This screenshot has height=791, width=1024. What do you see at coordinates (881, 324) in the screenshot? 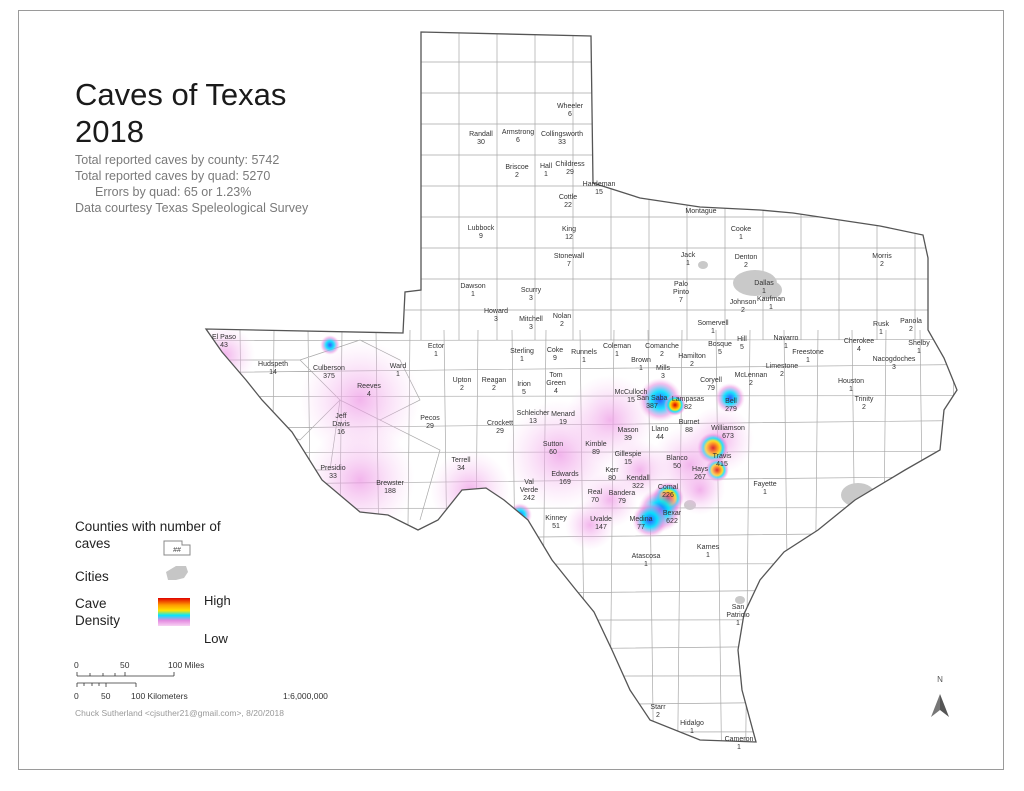
I see `county-name: Rusk` at bounding box center [881, 324].